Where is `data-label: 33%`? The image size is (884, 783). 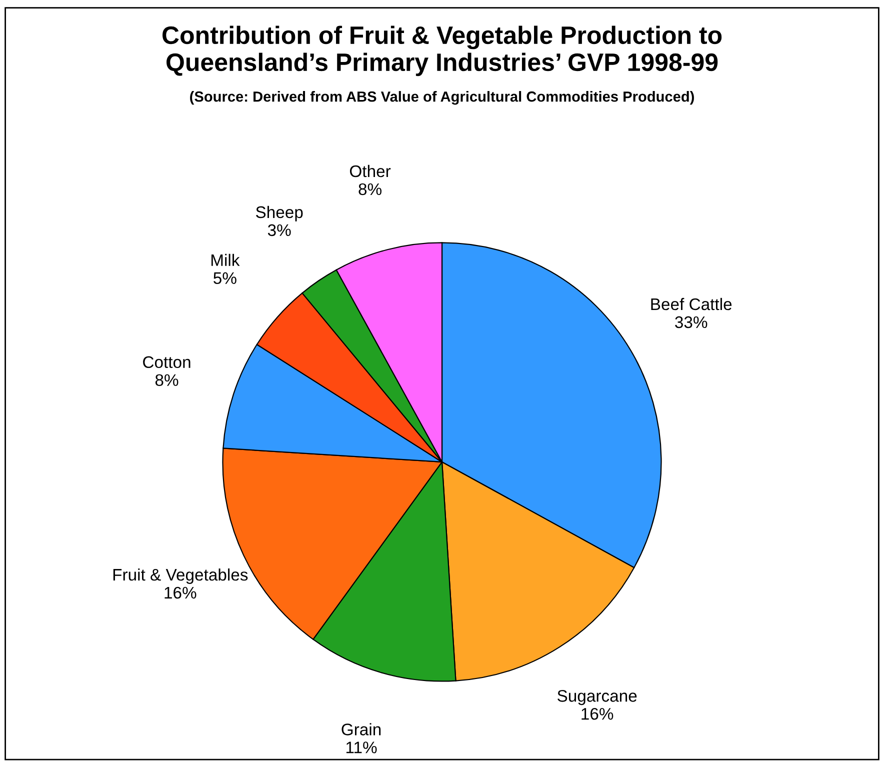
data-label: 33% is located at coordinates (691, 322).